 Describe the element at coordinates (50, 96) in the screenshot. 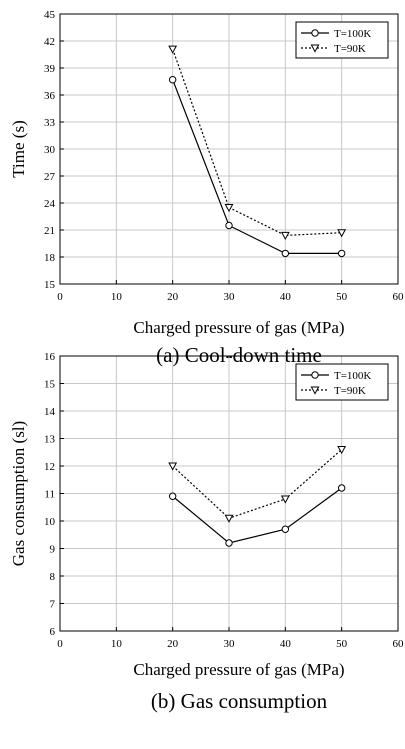

I see `y-tick-label: 36` at that location.